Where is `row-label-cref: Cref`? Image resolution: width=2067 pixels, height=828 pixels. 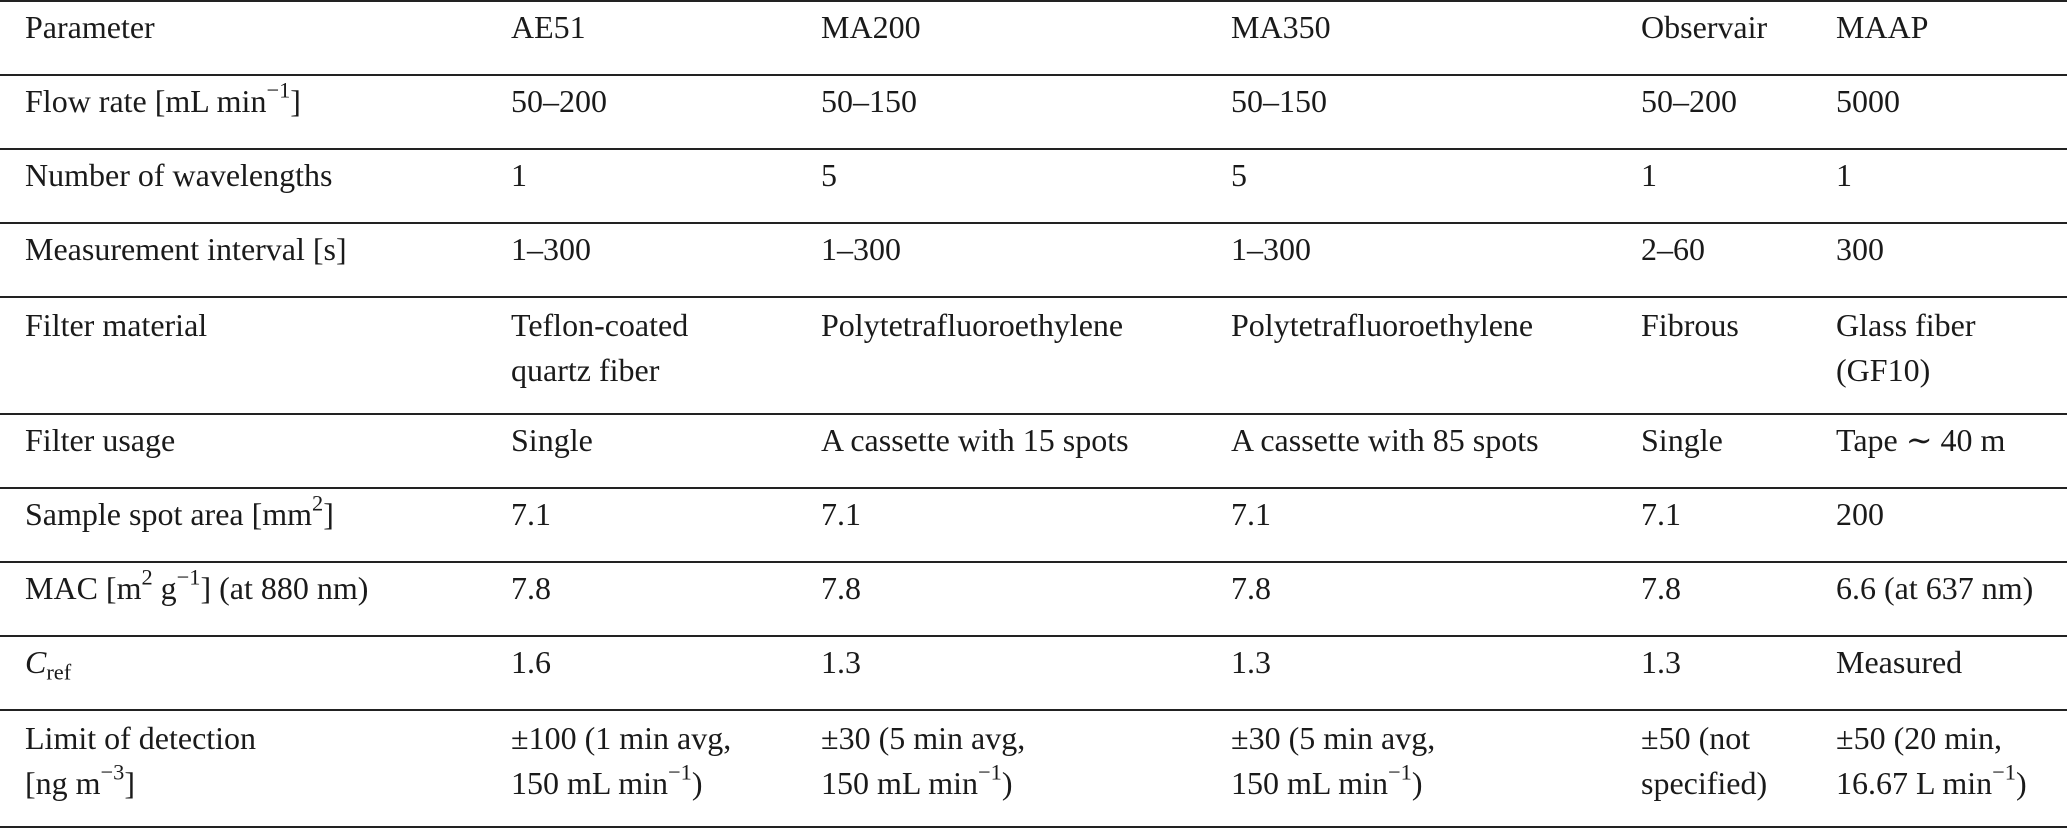
row-label-cref: Cref is located at coordinates (243, 673).